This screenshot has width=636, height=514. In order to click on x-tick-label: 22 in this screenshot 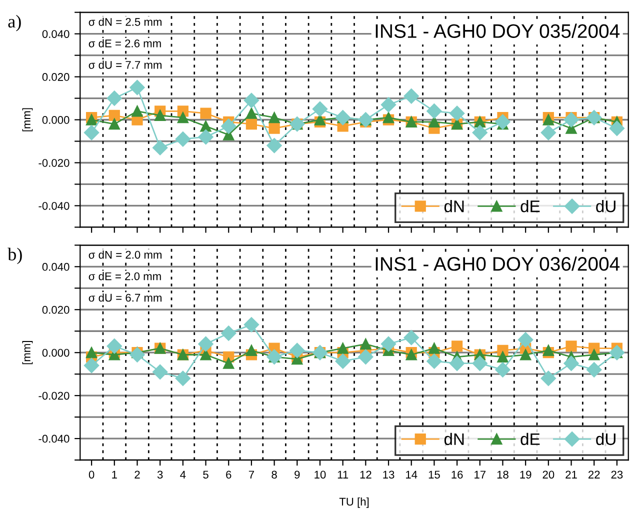, I will do `click(594, 474)`.